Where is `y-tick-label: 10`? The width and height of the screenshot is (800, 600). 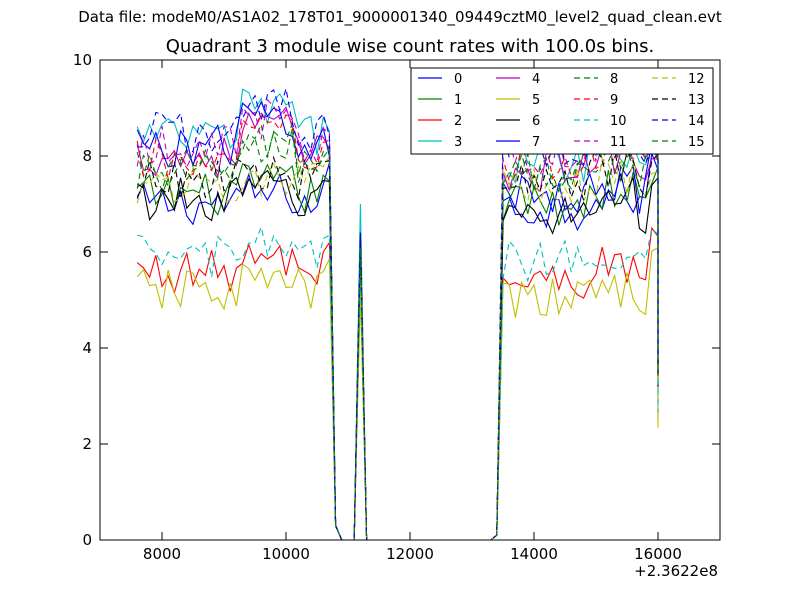 y-tick-label: 10 is located at coordinates (82, 60).